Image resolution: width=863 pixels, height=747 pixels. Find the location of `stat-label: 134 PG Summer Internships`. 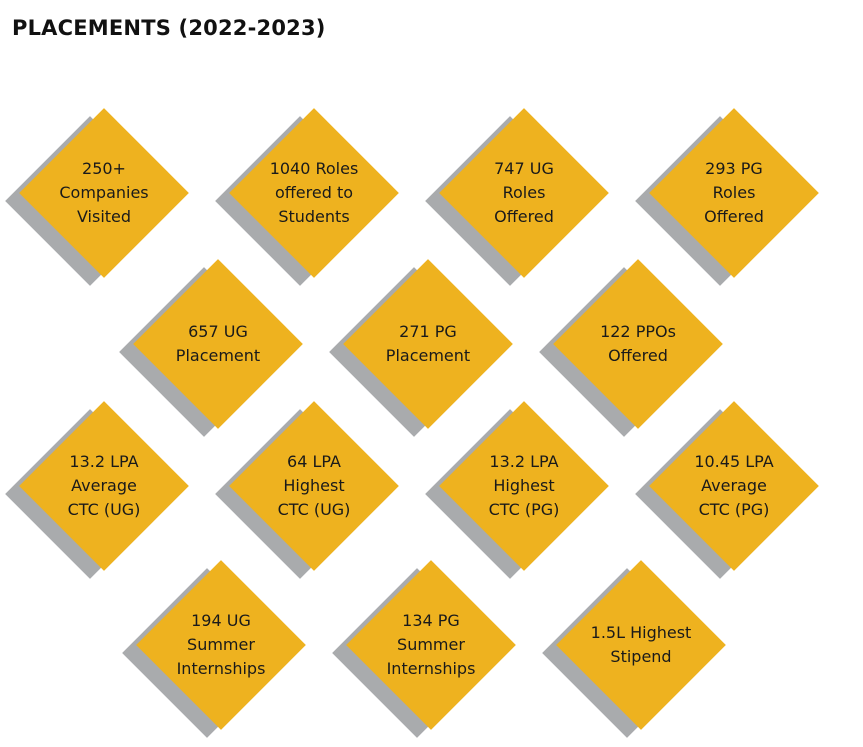

stat-label: 134 PG Summer Internships is located at coordinates (431, 645).